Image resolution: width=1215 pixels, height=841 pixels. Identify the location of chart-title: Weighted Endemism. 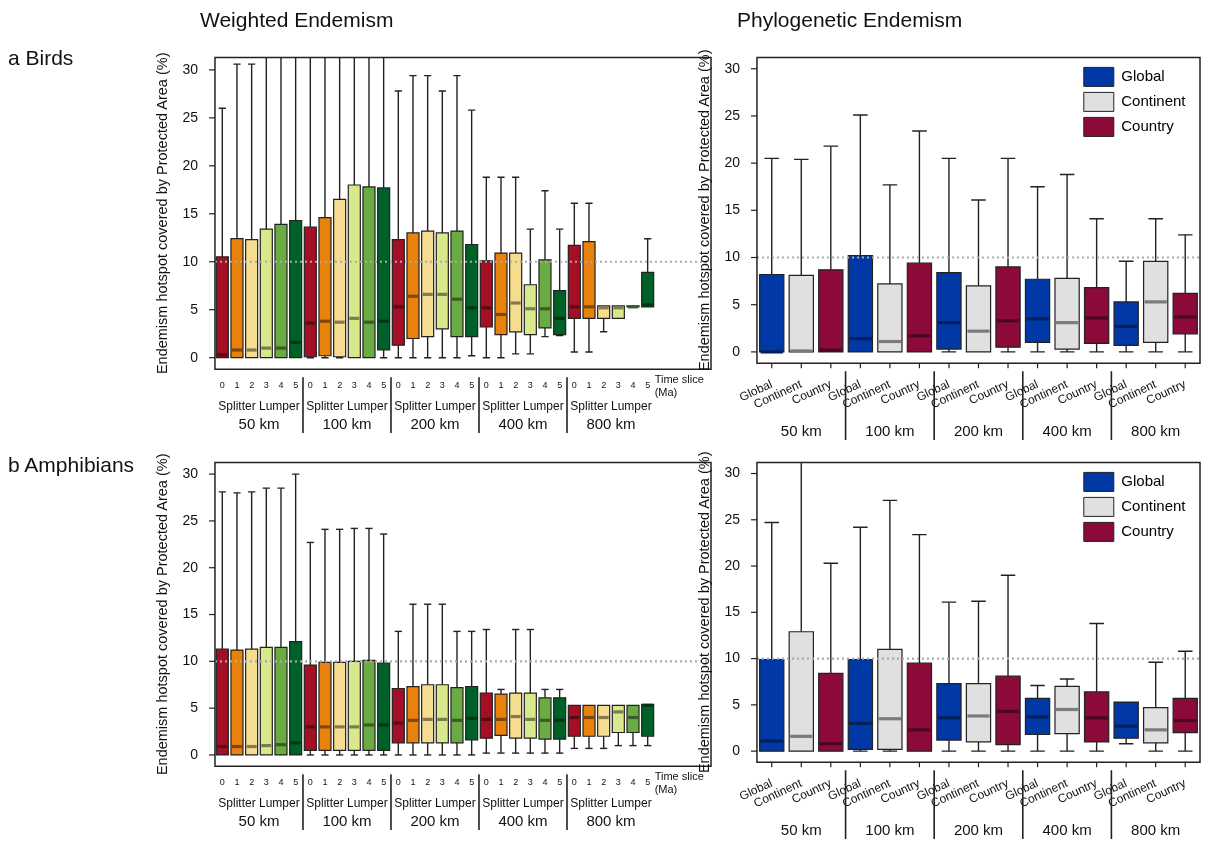
(297, 20).